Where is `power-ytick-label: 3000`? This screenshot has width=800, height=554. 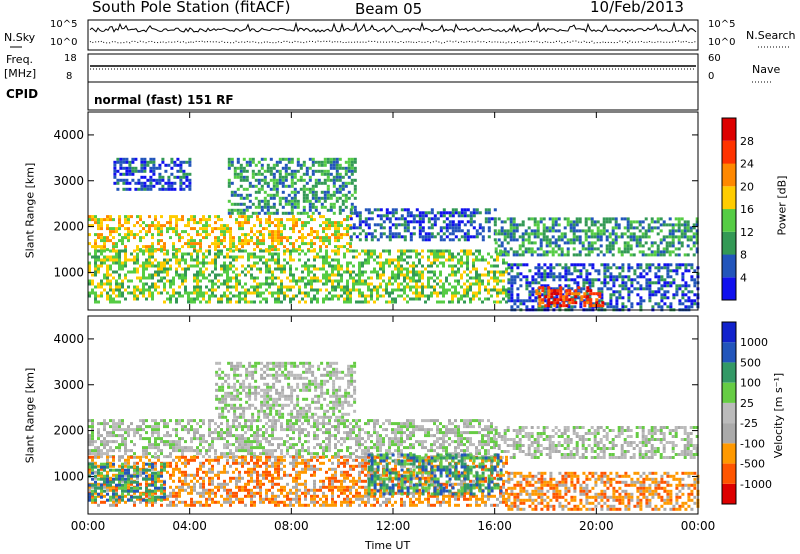
power-ytick-label: 3000 is located at coordinates (68, 181).